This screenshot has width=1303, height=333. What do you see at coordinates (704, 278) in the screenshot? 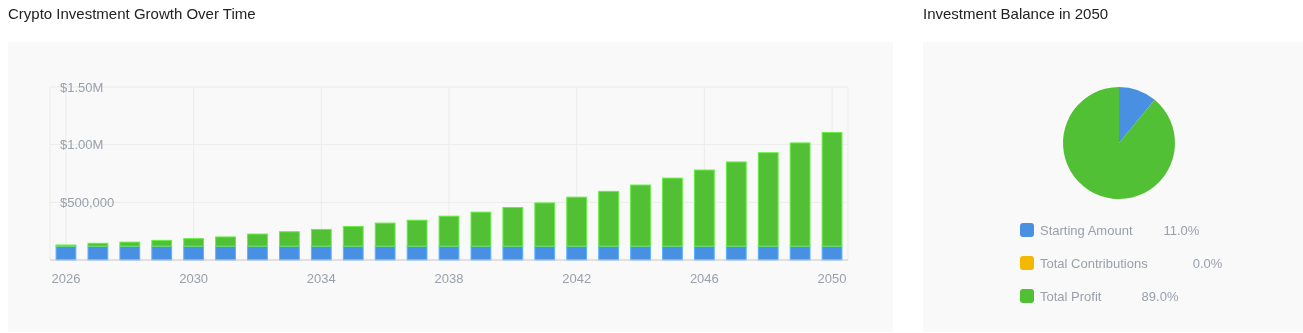
I see `x-tick-label: 2046` at bounding box center [704, 278].